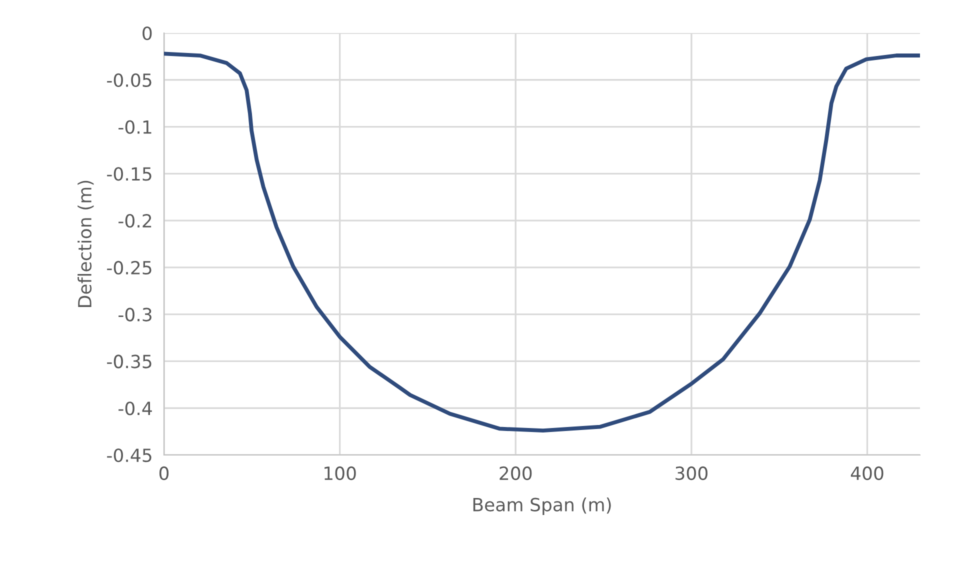  What do you see at coordinates (129, 80) in the screenshot?
I see `y-tick-label: -0.05` at bounding box center [129, 80].